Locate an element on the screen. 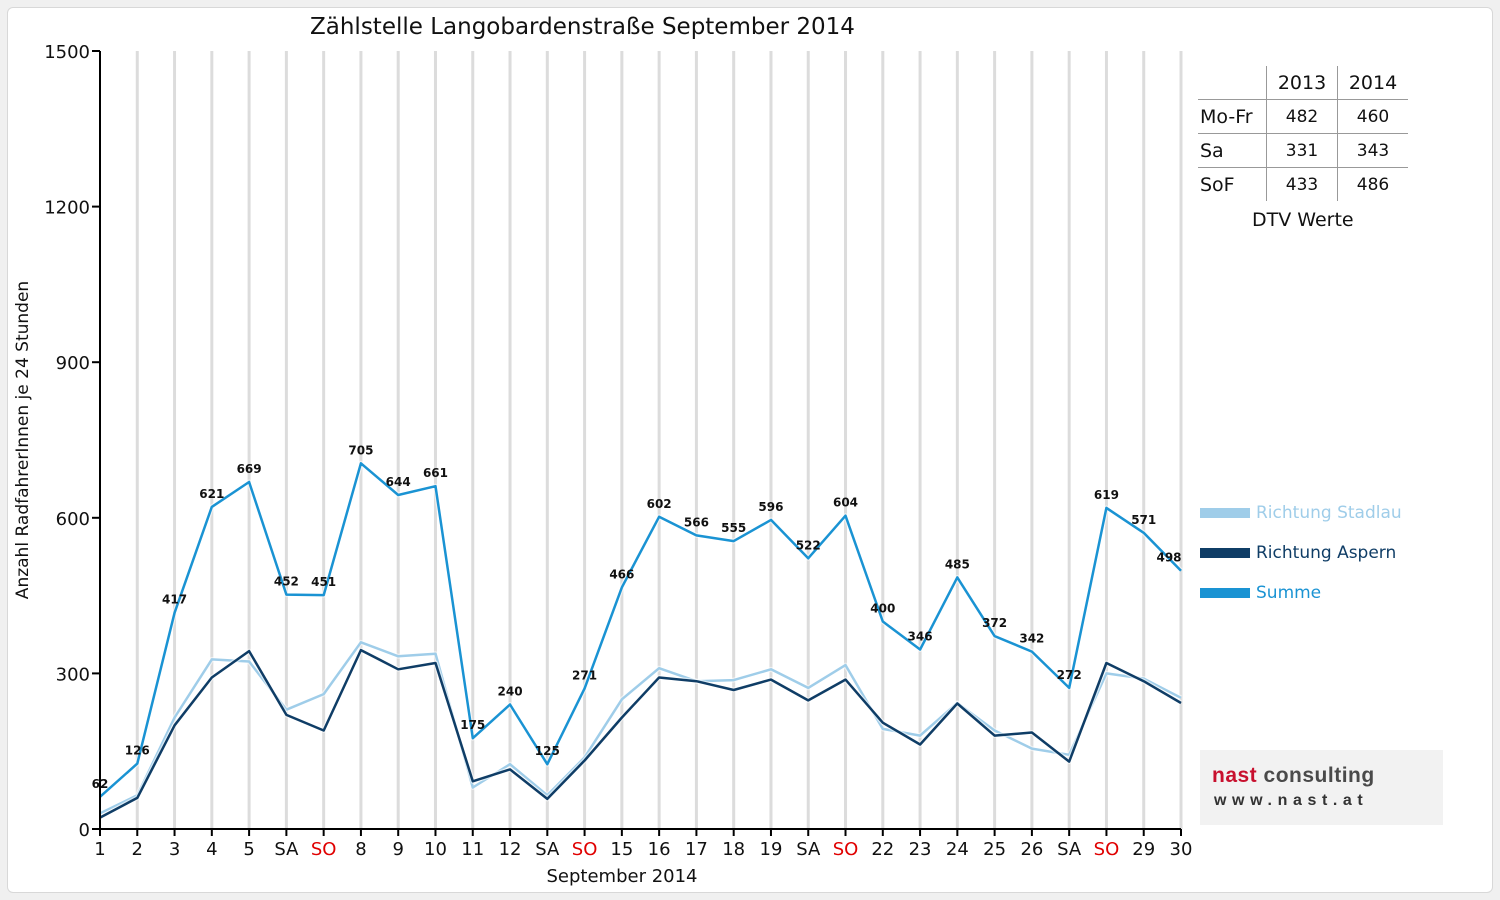 Image resolution: width=1500 pixels, height=900 pixels. logo-name: nast consulting is located at coordinates (1293, 776).